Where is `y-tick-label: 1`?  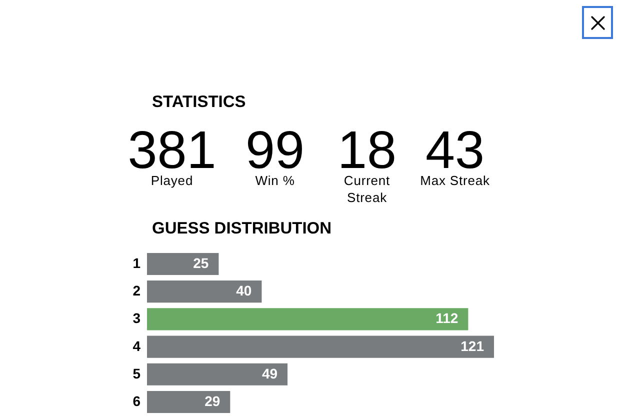
y-tick-label: 1 is located at coordinates (136, 263).